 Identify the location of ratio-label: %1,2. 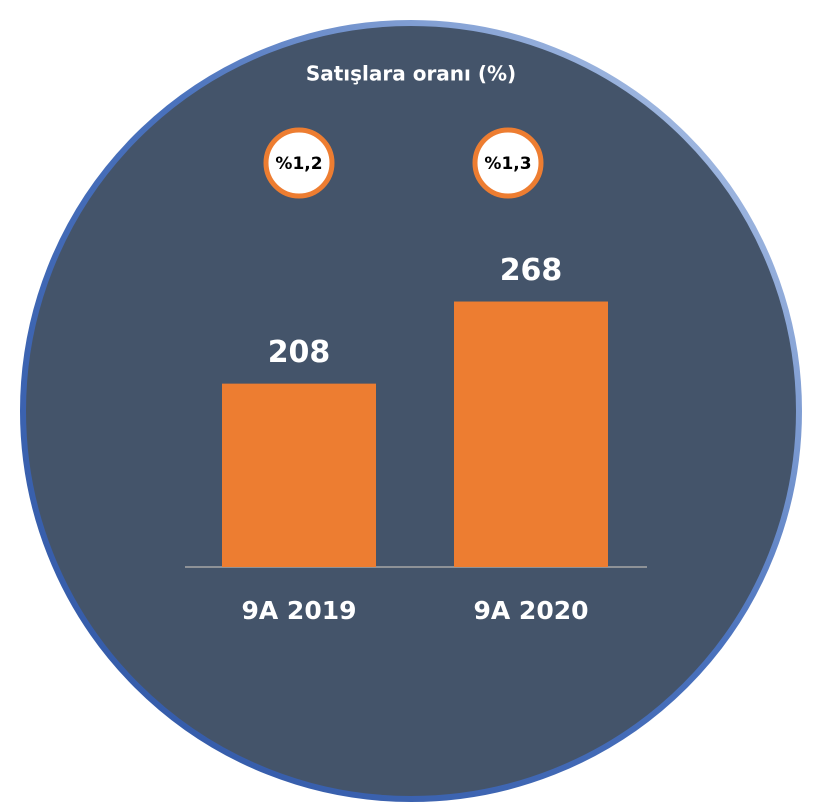
(298, 164).